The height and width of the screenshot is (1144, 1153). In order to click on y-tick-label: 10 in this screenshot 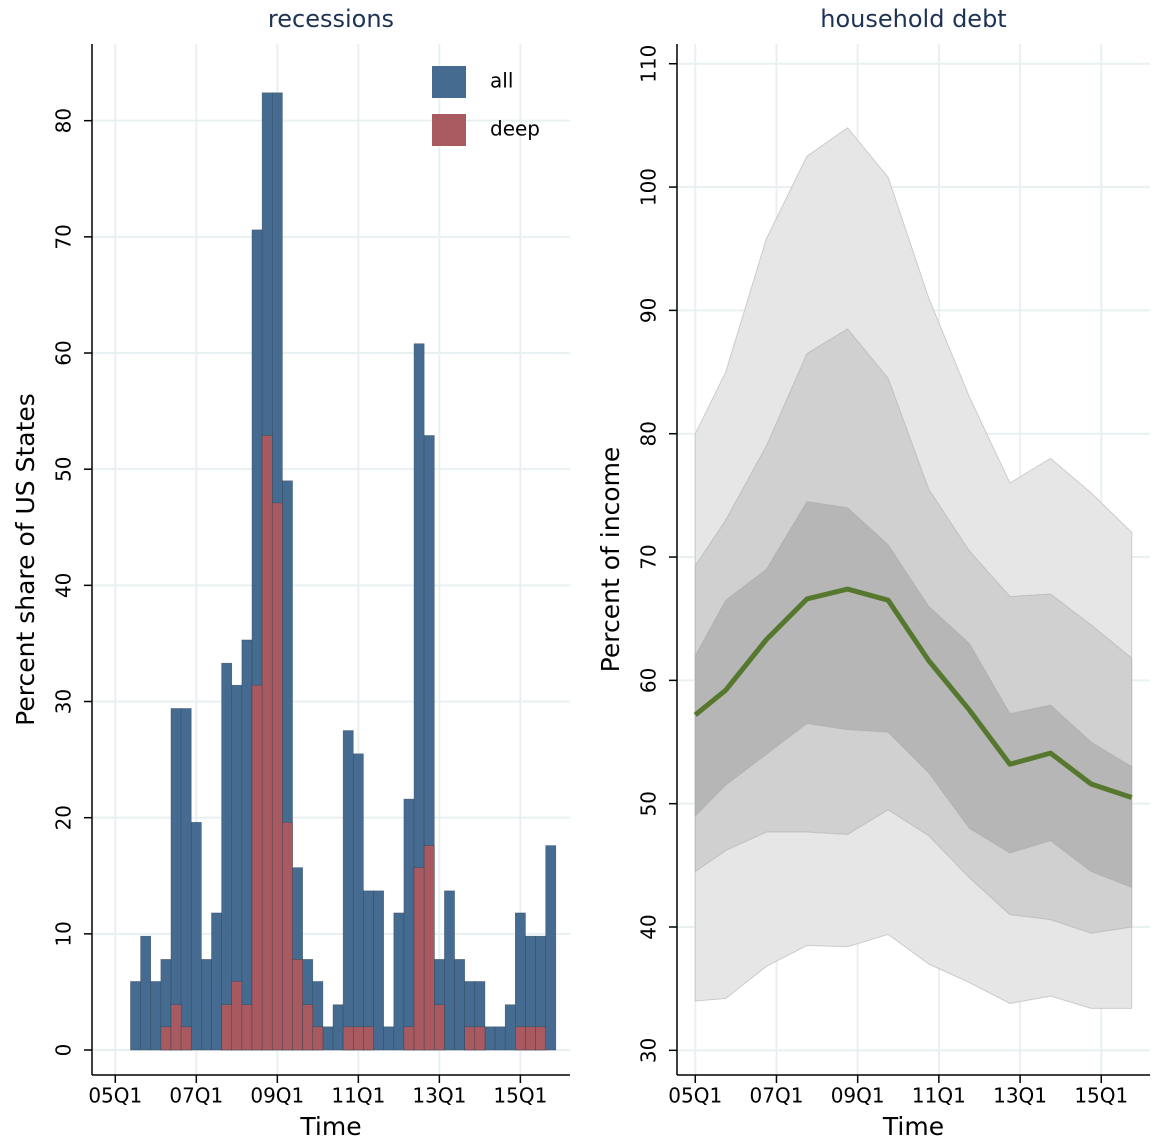, I will do `click(64, 933)`.